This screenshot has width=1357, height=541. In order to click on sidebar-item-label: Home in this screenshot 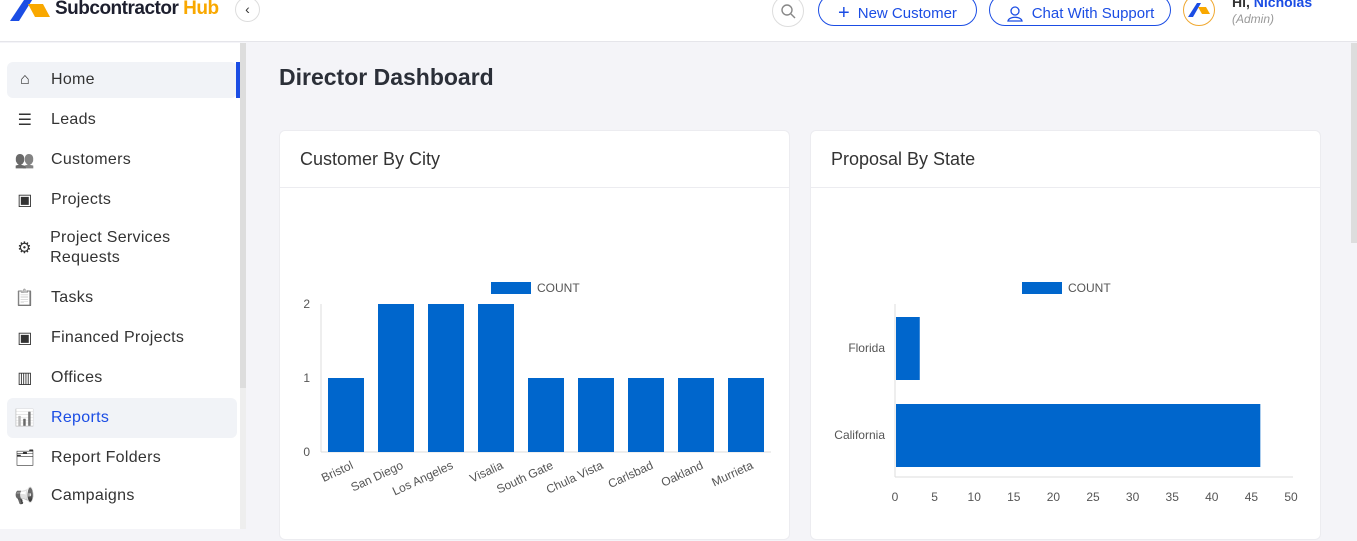, I will do `click(73, 79)`.